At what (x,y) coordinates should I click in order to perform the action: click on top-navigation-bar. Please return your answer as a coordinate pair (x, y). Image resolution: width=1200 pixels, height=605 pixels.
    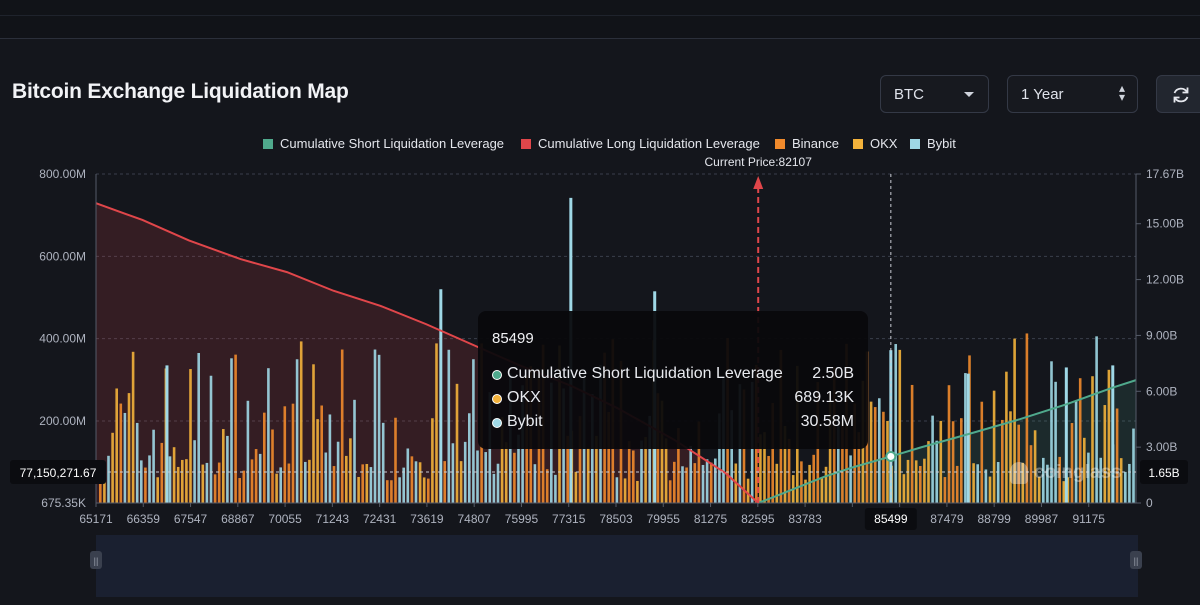
    Looking at the image, I should click on (600, 19).